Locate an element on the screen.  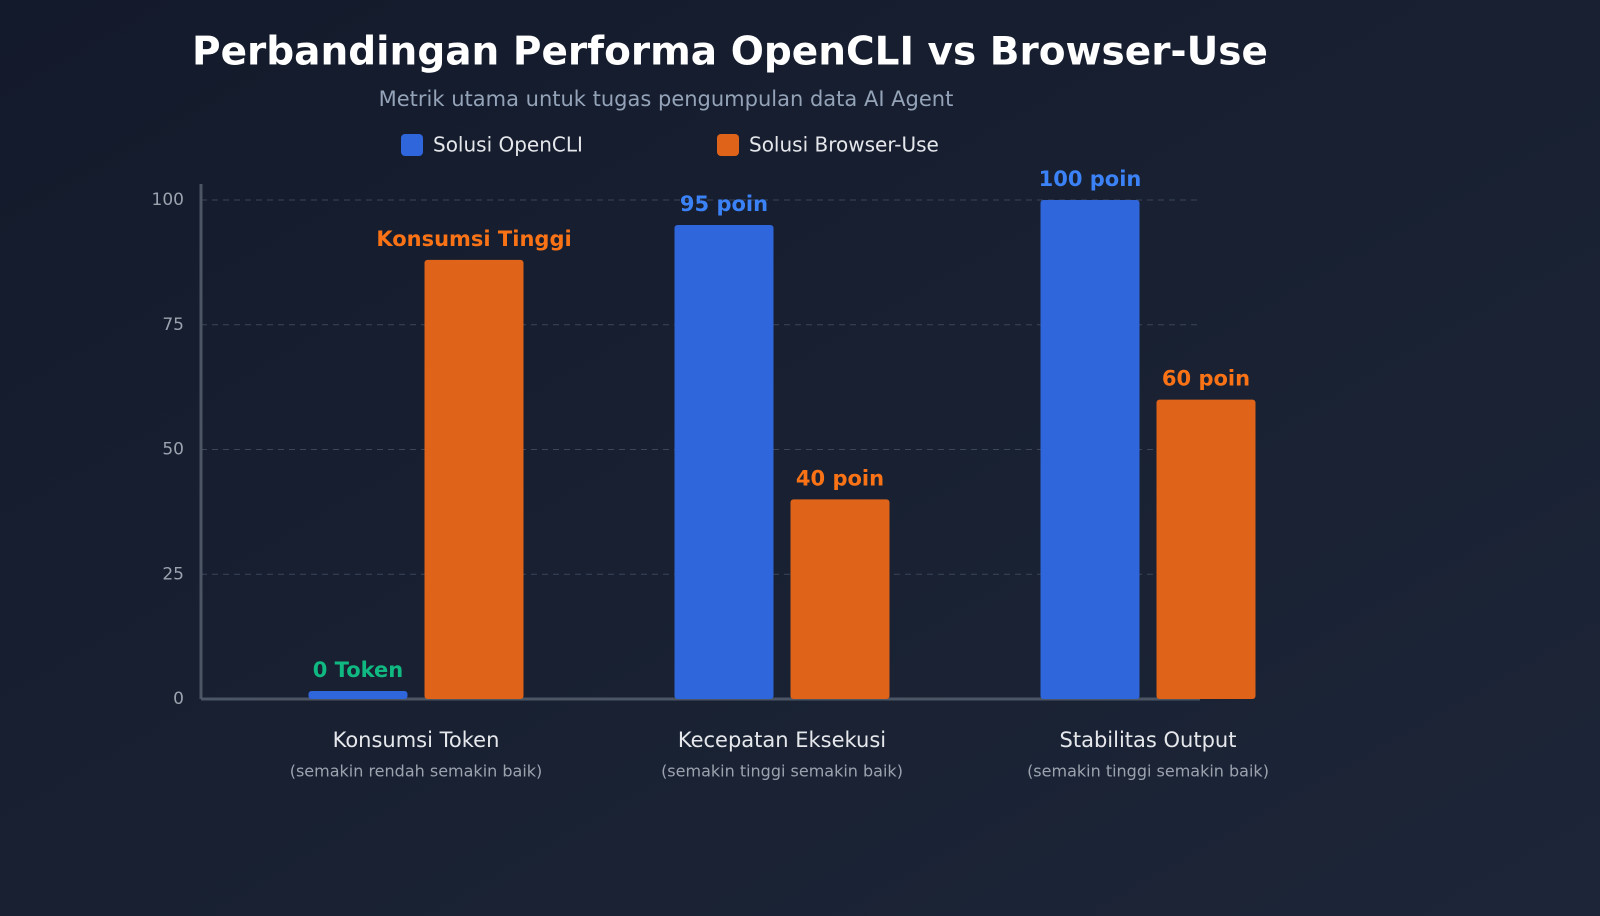
x-tick-note: (semakin rendah semakin baik) is located at coordinates (416, 771).